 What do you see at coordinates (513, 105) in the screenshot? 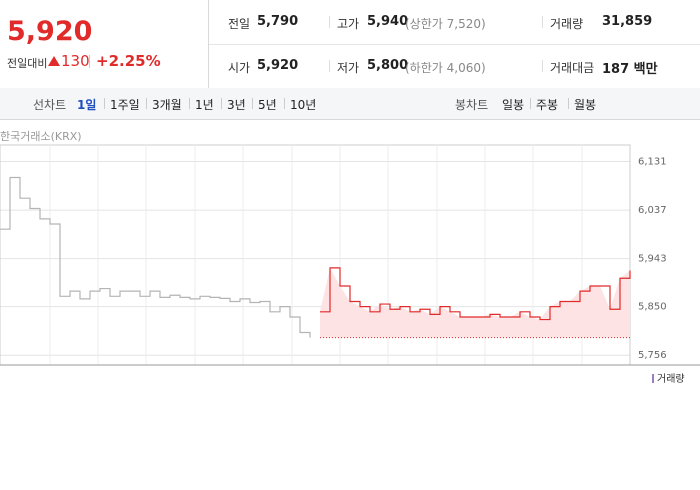
I see `candle-tab: 일봉` at bounding box center [513, 105].